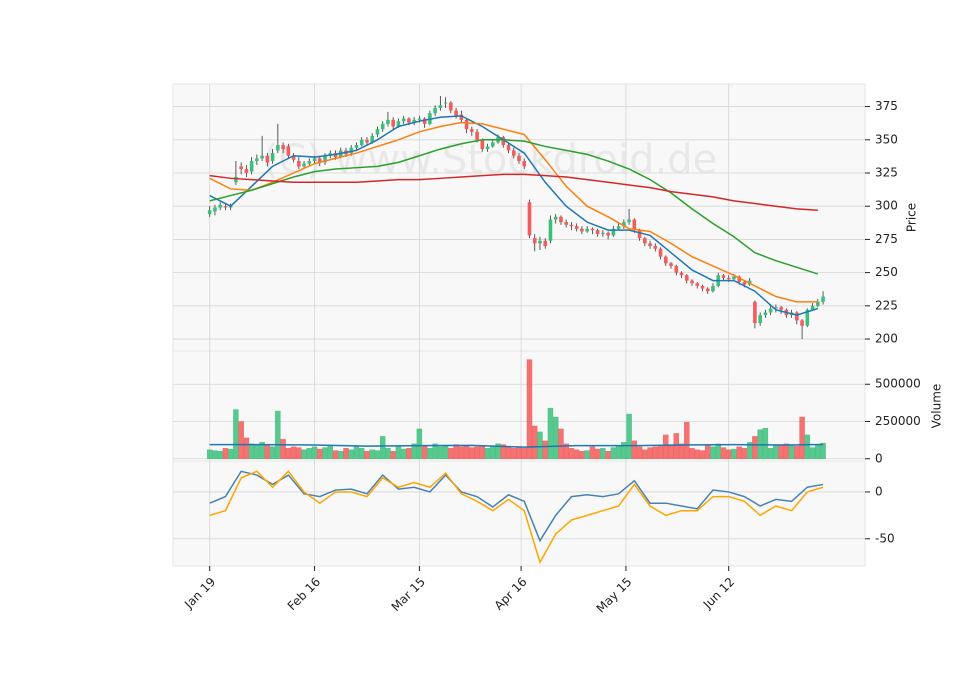  I want to click on x-tick-label: Feb 16, so click(304, 594).